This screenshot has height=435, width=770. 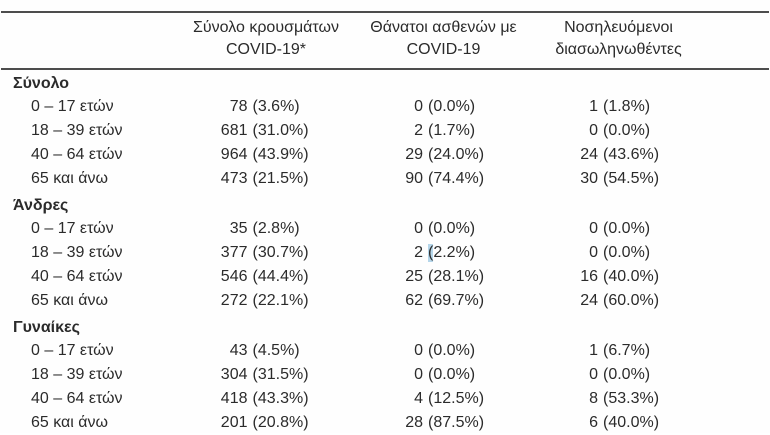 What do you see at coordinates (234, 300) in the screenshot?
I see `count-value: 272` at bounding box center [234, 300].